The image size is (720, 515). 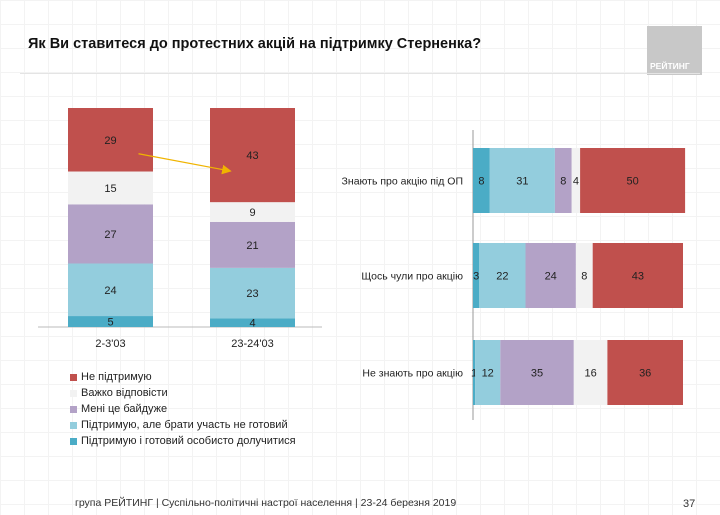 What do you see at coordinates (360, 73) in the screenshot?
I see `divider` at bounding box center [360, 73].